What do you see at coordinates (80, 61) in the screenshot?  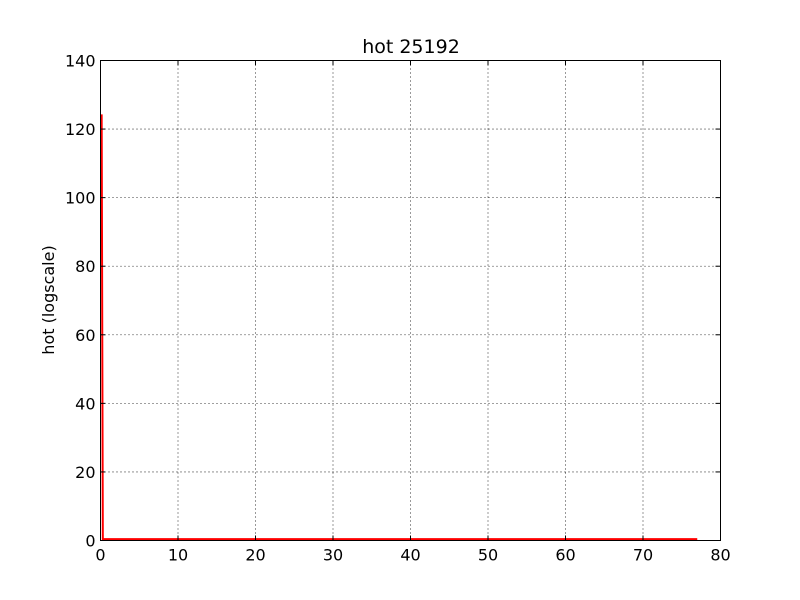 I see `y-tick-label: 140` at bounding box center [80, 61].